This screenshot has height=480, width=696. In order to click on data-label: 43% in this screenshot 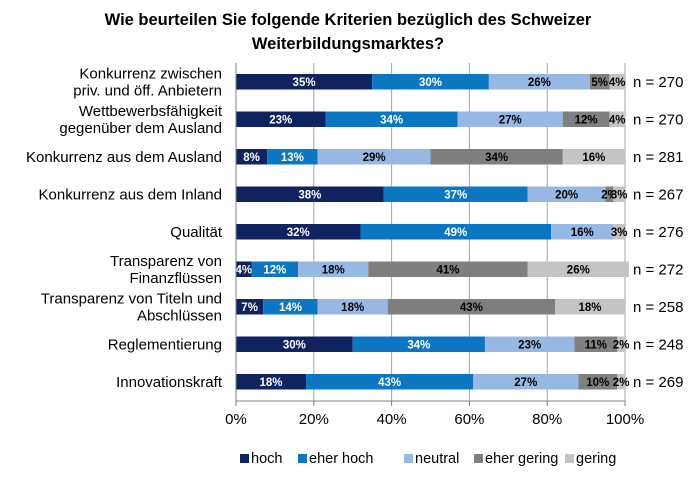, I will do `click(471, 308)`.